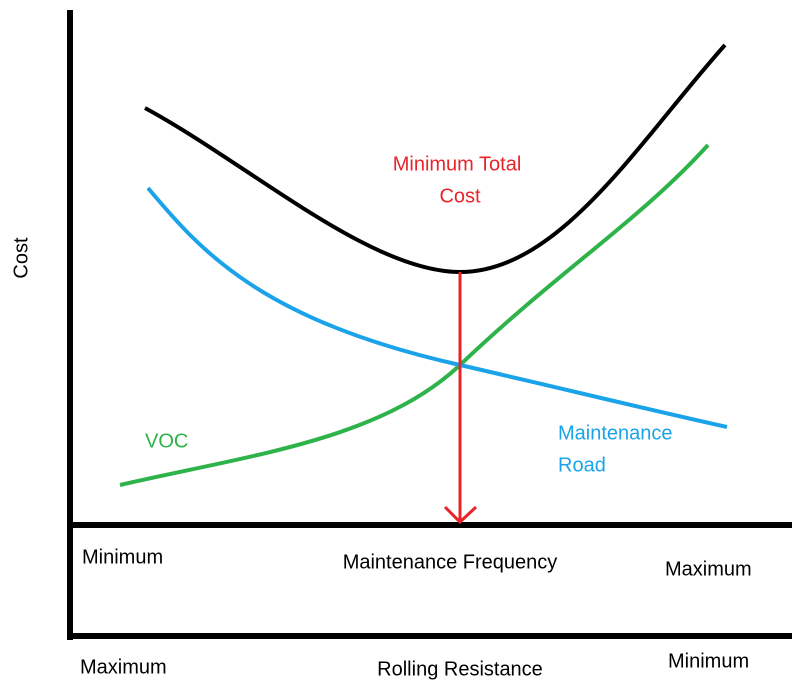 Image resolution: width=792 pixels, height=686 pixels. Describe the element at coordinates (123, 667) in the screenshot. I see `axis-left-label: Maximum` at that location.